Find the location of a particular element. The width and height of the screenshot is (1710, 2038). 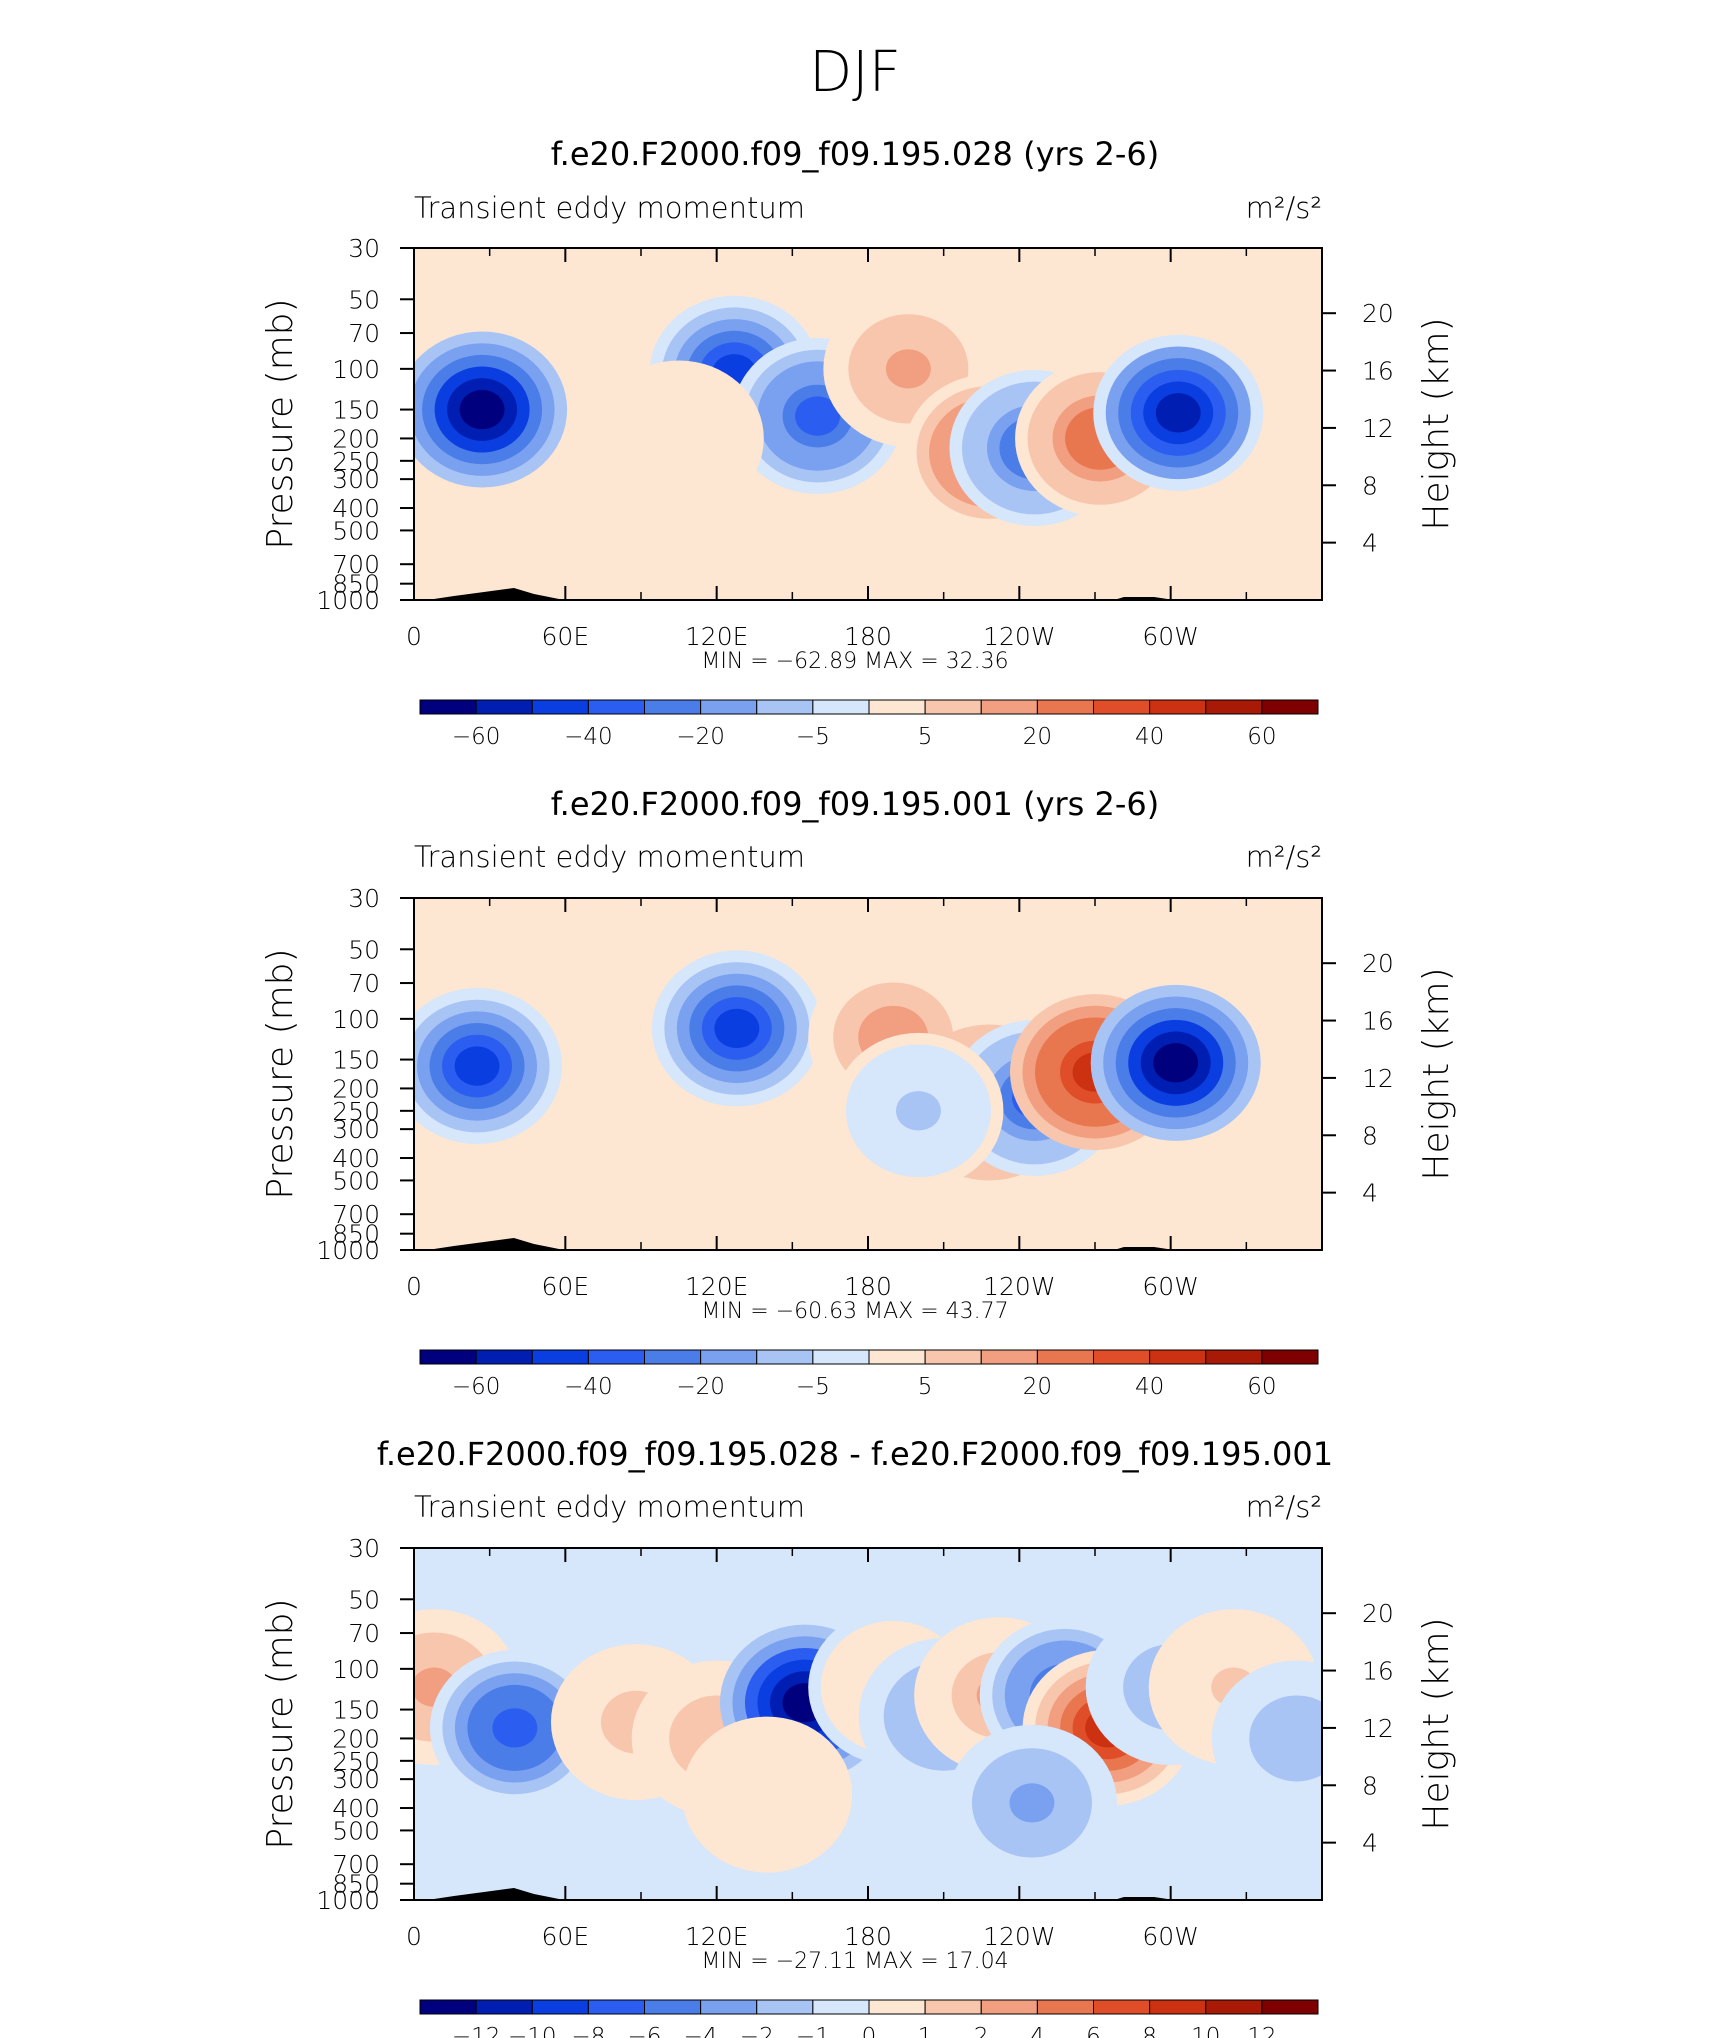

y-tick-label: 150 is located at coordinates (356, 1710).